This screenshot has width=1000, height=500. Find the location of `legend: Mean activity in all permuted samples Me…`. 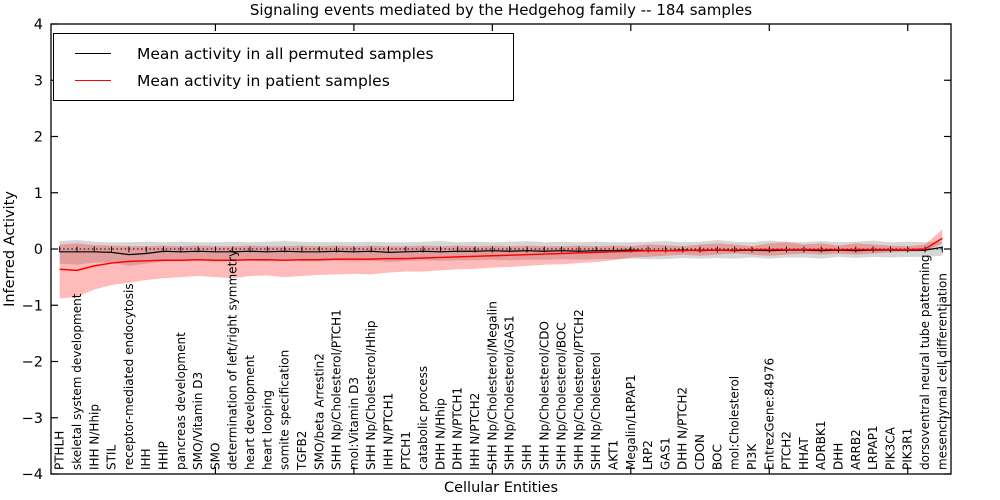

legend: Mean activity in all permuted samples Me… is located at coordinates (283, 67).